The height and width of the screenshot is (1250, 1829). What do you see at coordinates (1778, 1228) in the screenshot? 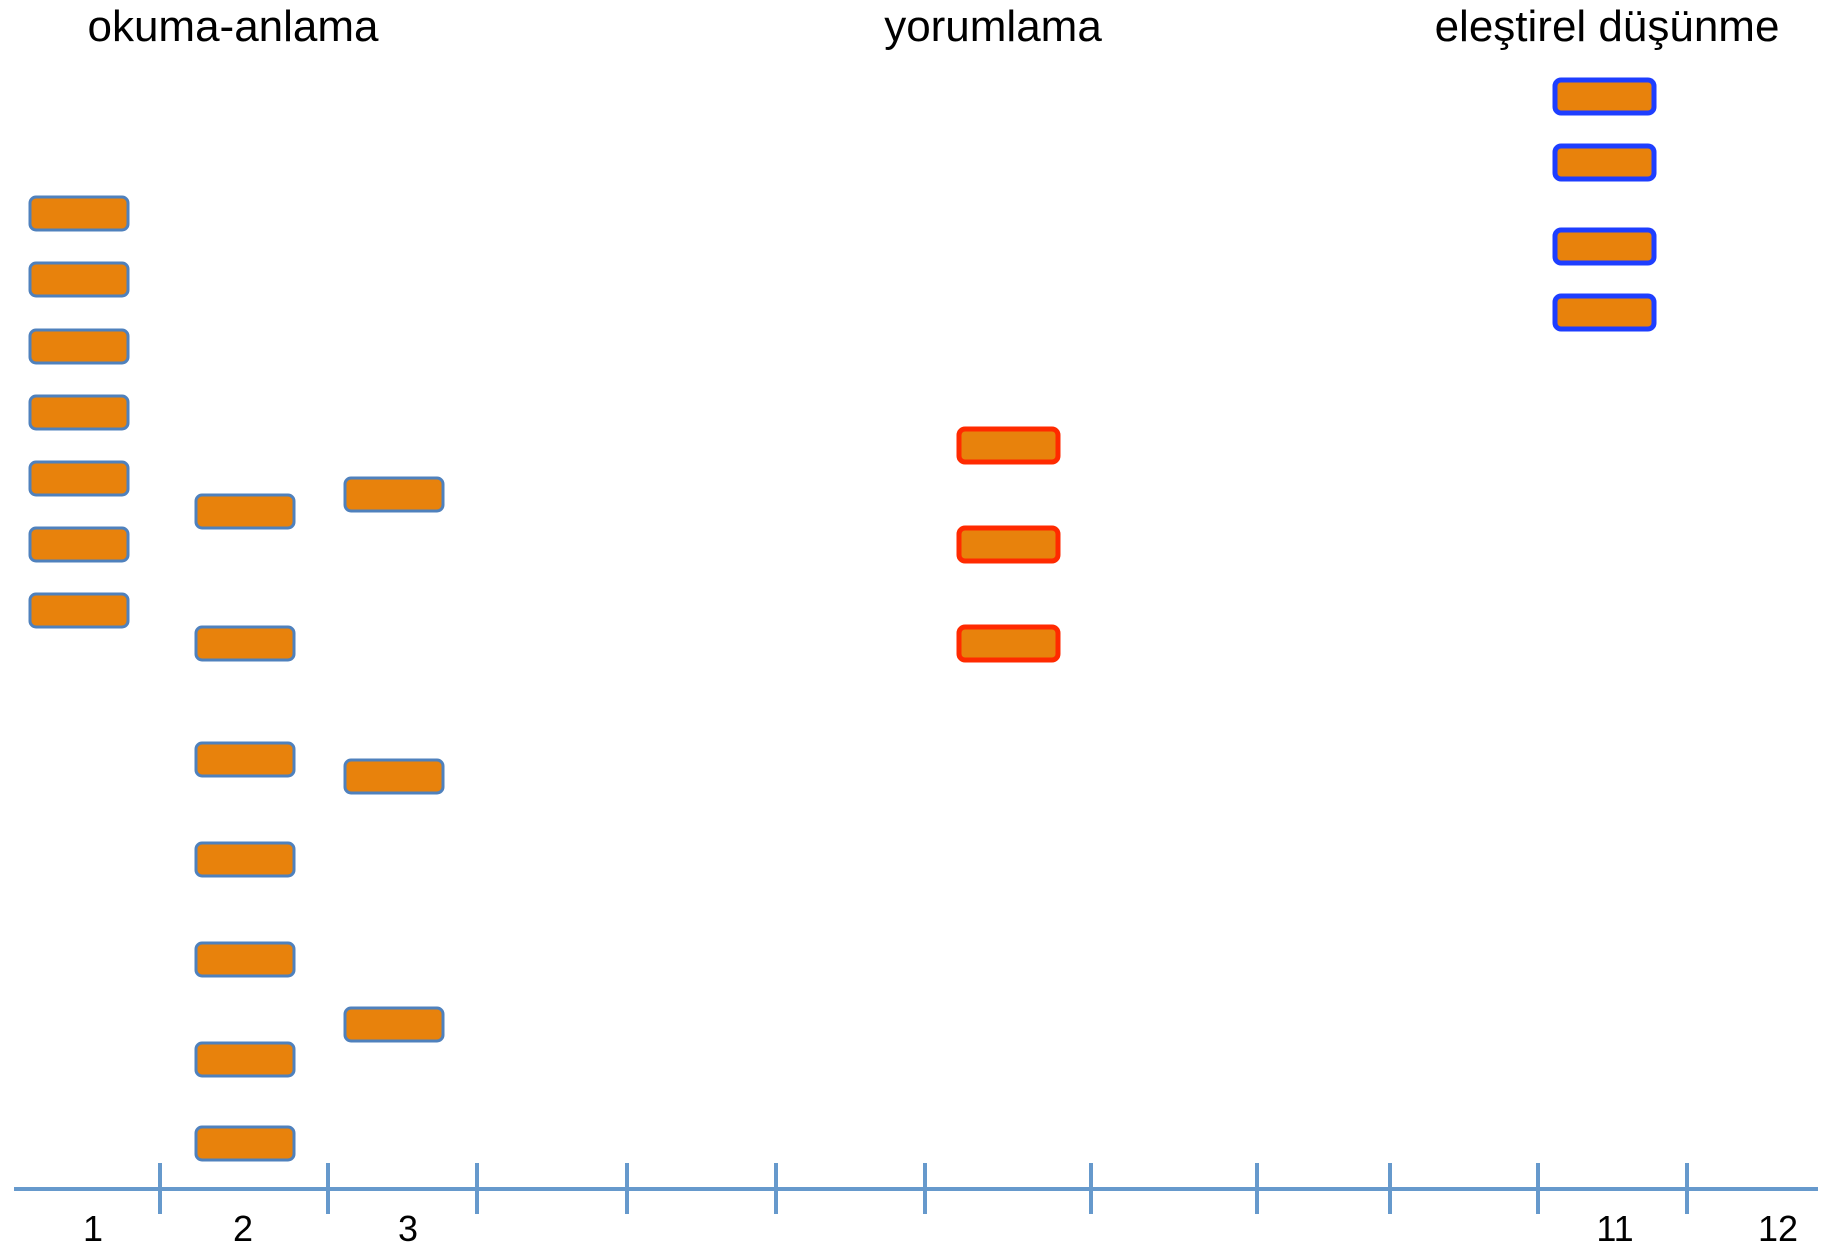
I see `axis-label-12: 12` at bounding box center [1778, 1228].